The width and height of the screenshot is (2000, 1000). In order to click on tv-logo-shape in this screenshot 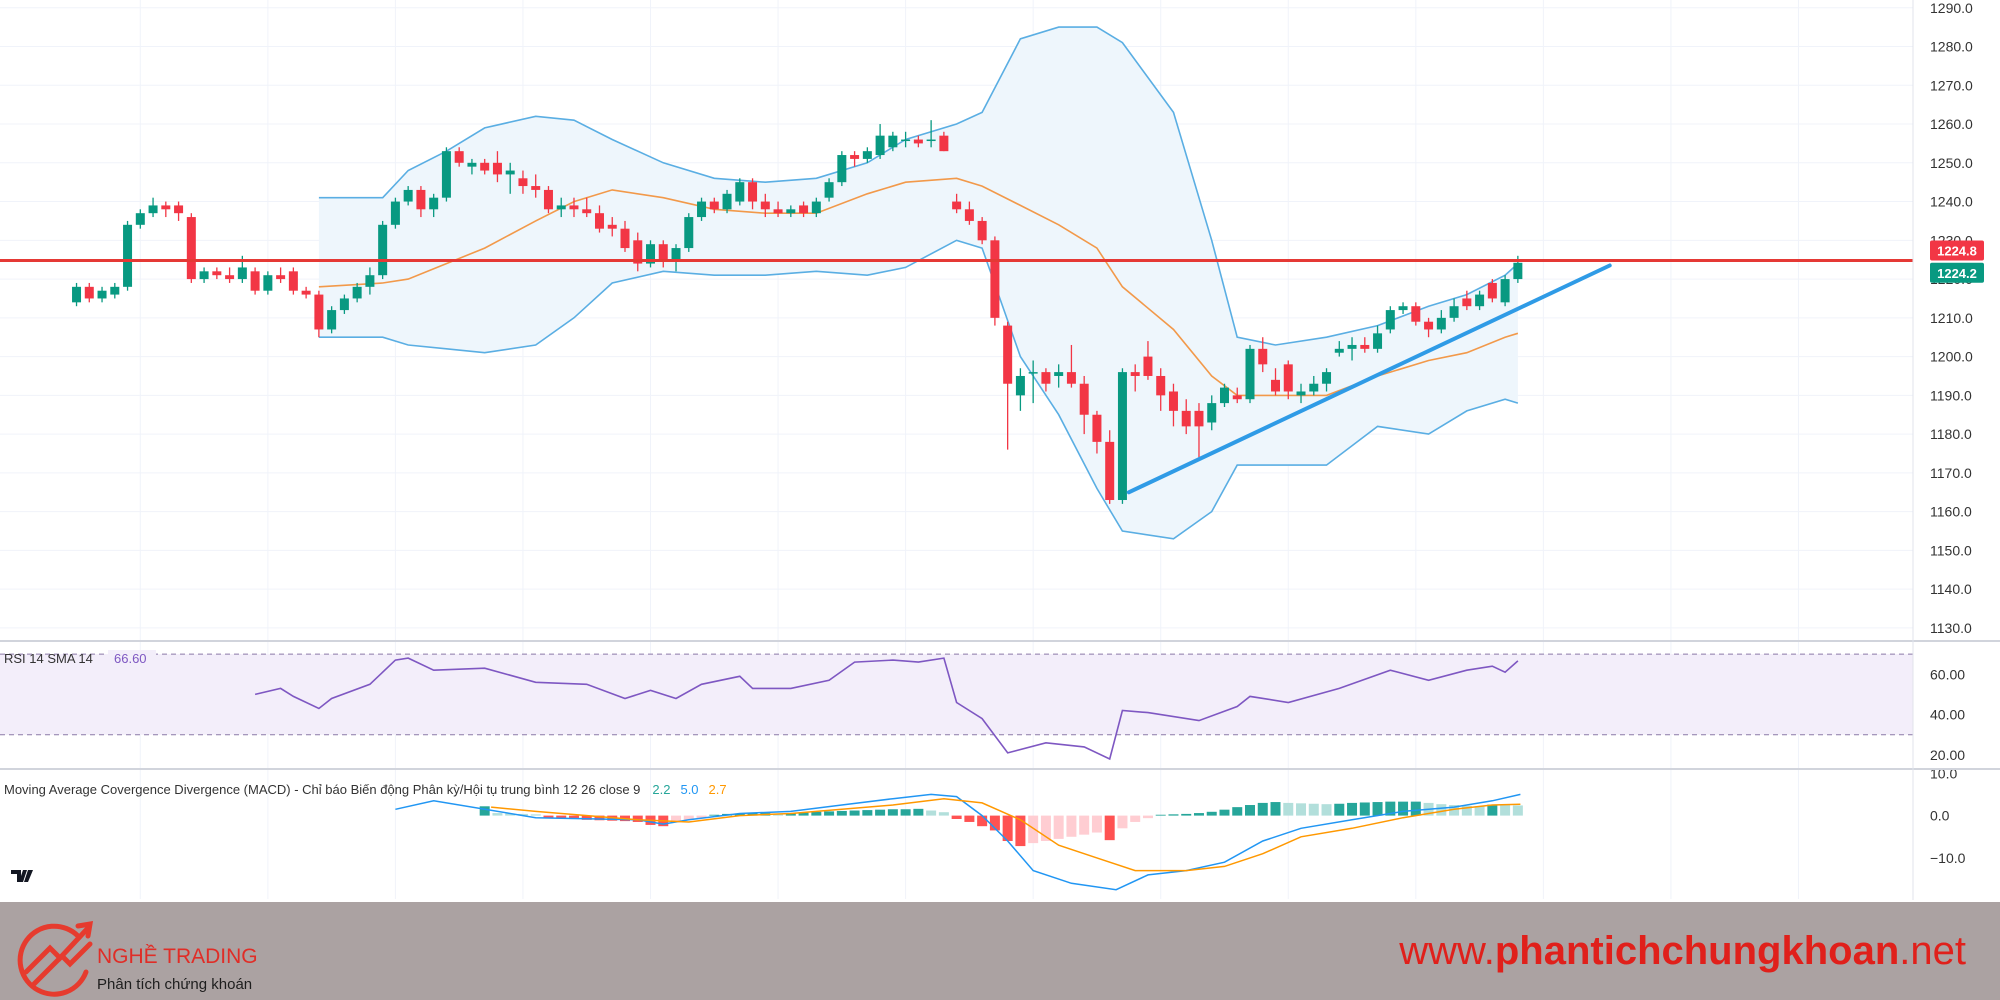, I will do `click(22, 876)`.